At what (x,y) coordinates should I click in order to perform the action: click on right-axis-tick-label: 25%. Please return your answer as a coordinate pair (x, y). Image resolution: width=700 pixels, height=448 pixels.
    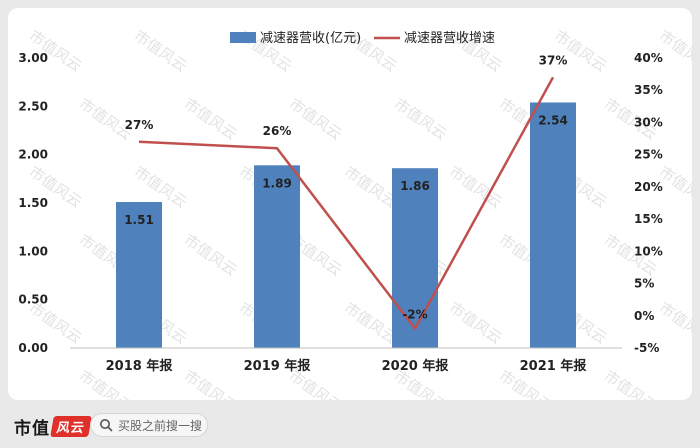
    Looking at the image, I should click on (648, 155).